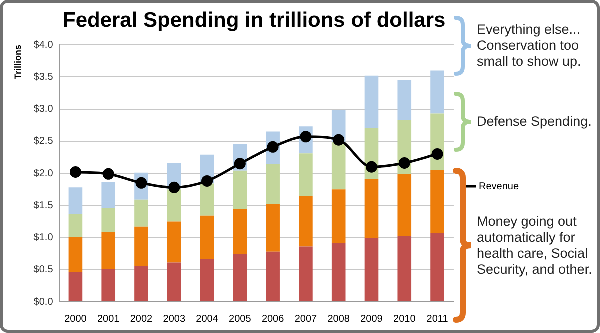 The width and height of the screenshot is (600, 333). I want to click on y-tick-label: $3.0, so click(44, 109).